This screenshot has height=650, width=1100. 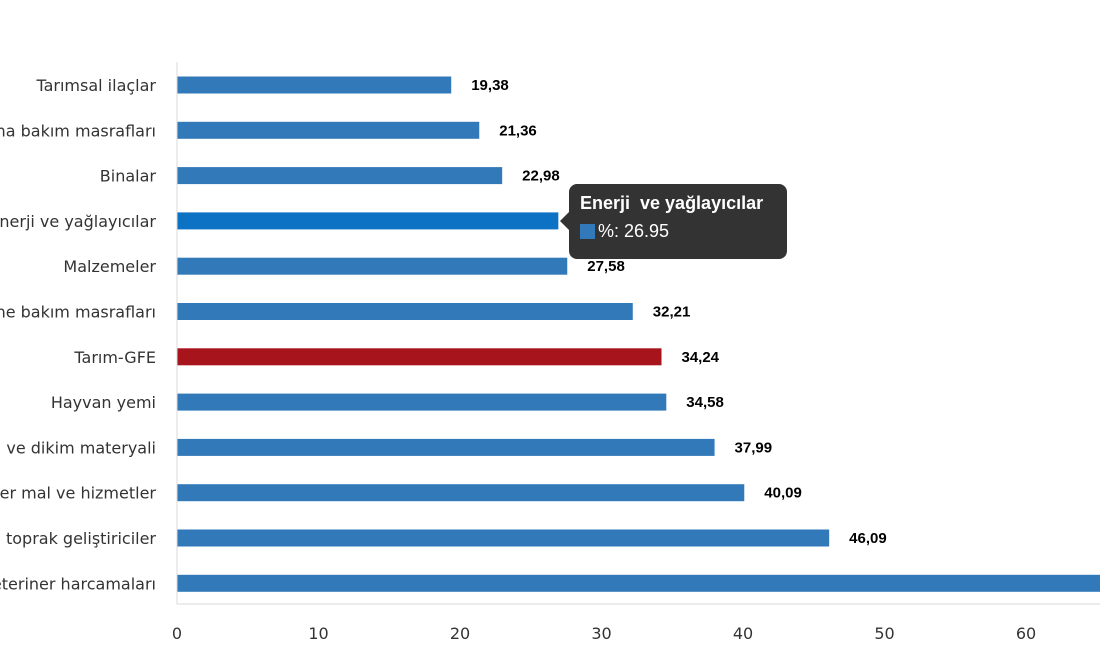 I want to click on value-label: 37,99, so click(x=754, y=447).